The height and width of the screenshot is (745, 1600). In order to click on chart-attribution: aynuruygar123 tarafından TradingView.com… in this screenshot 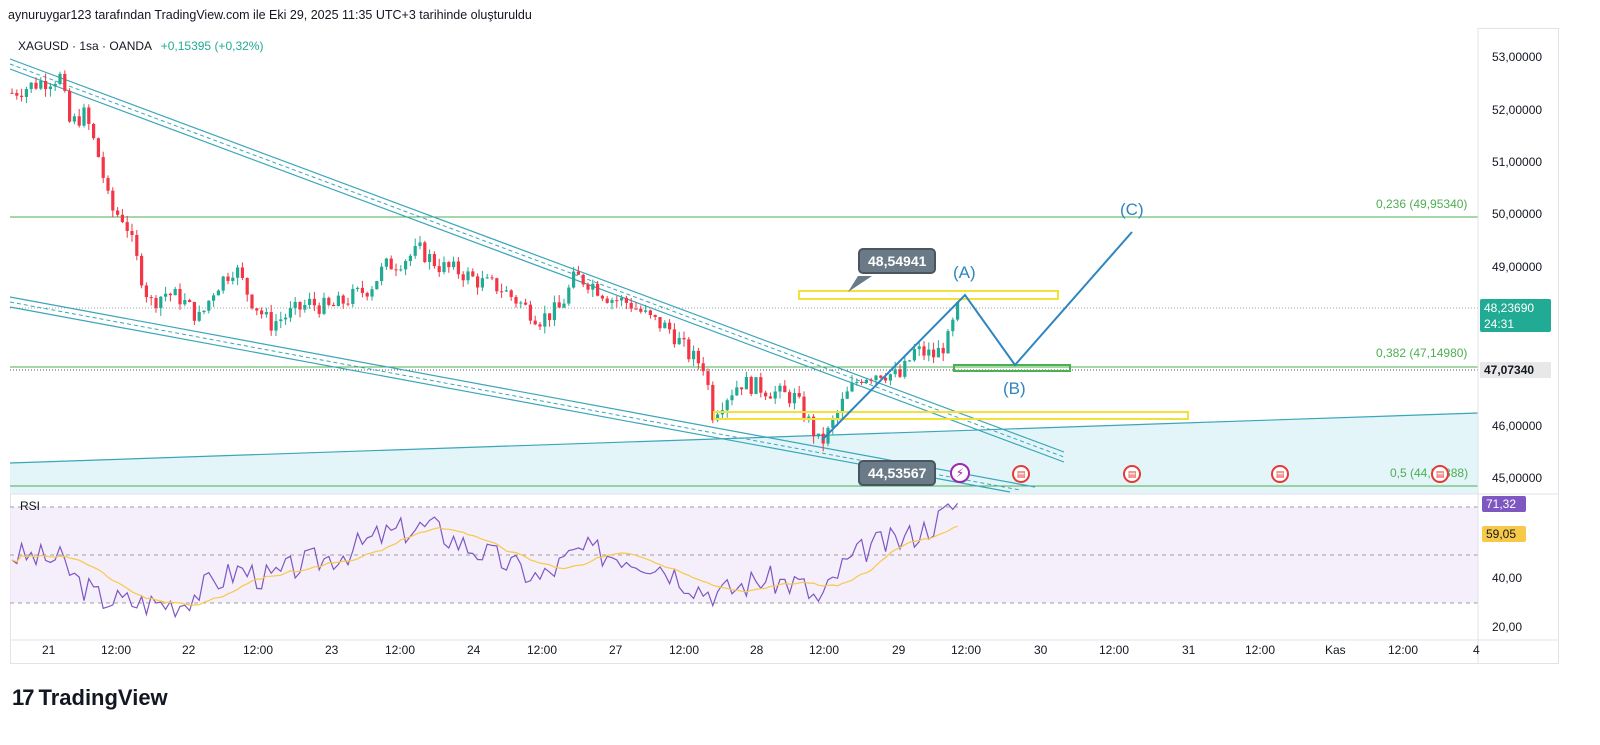, I will do `click(270, 15)`.